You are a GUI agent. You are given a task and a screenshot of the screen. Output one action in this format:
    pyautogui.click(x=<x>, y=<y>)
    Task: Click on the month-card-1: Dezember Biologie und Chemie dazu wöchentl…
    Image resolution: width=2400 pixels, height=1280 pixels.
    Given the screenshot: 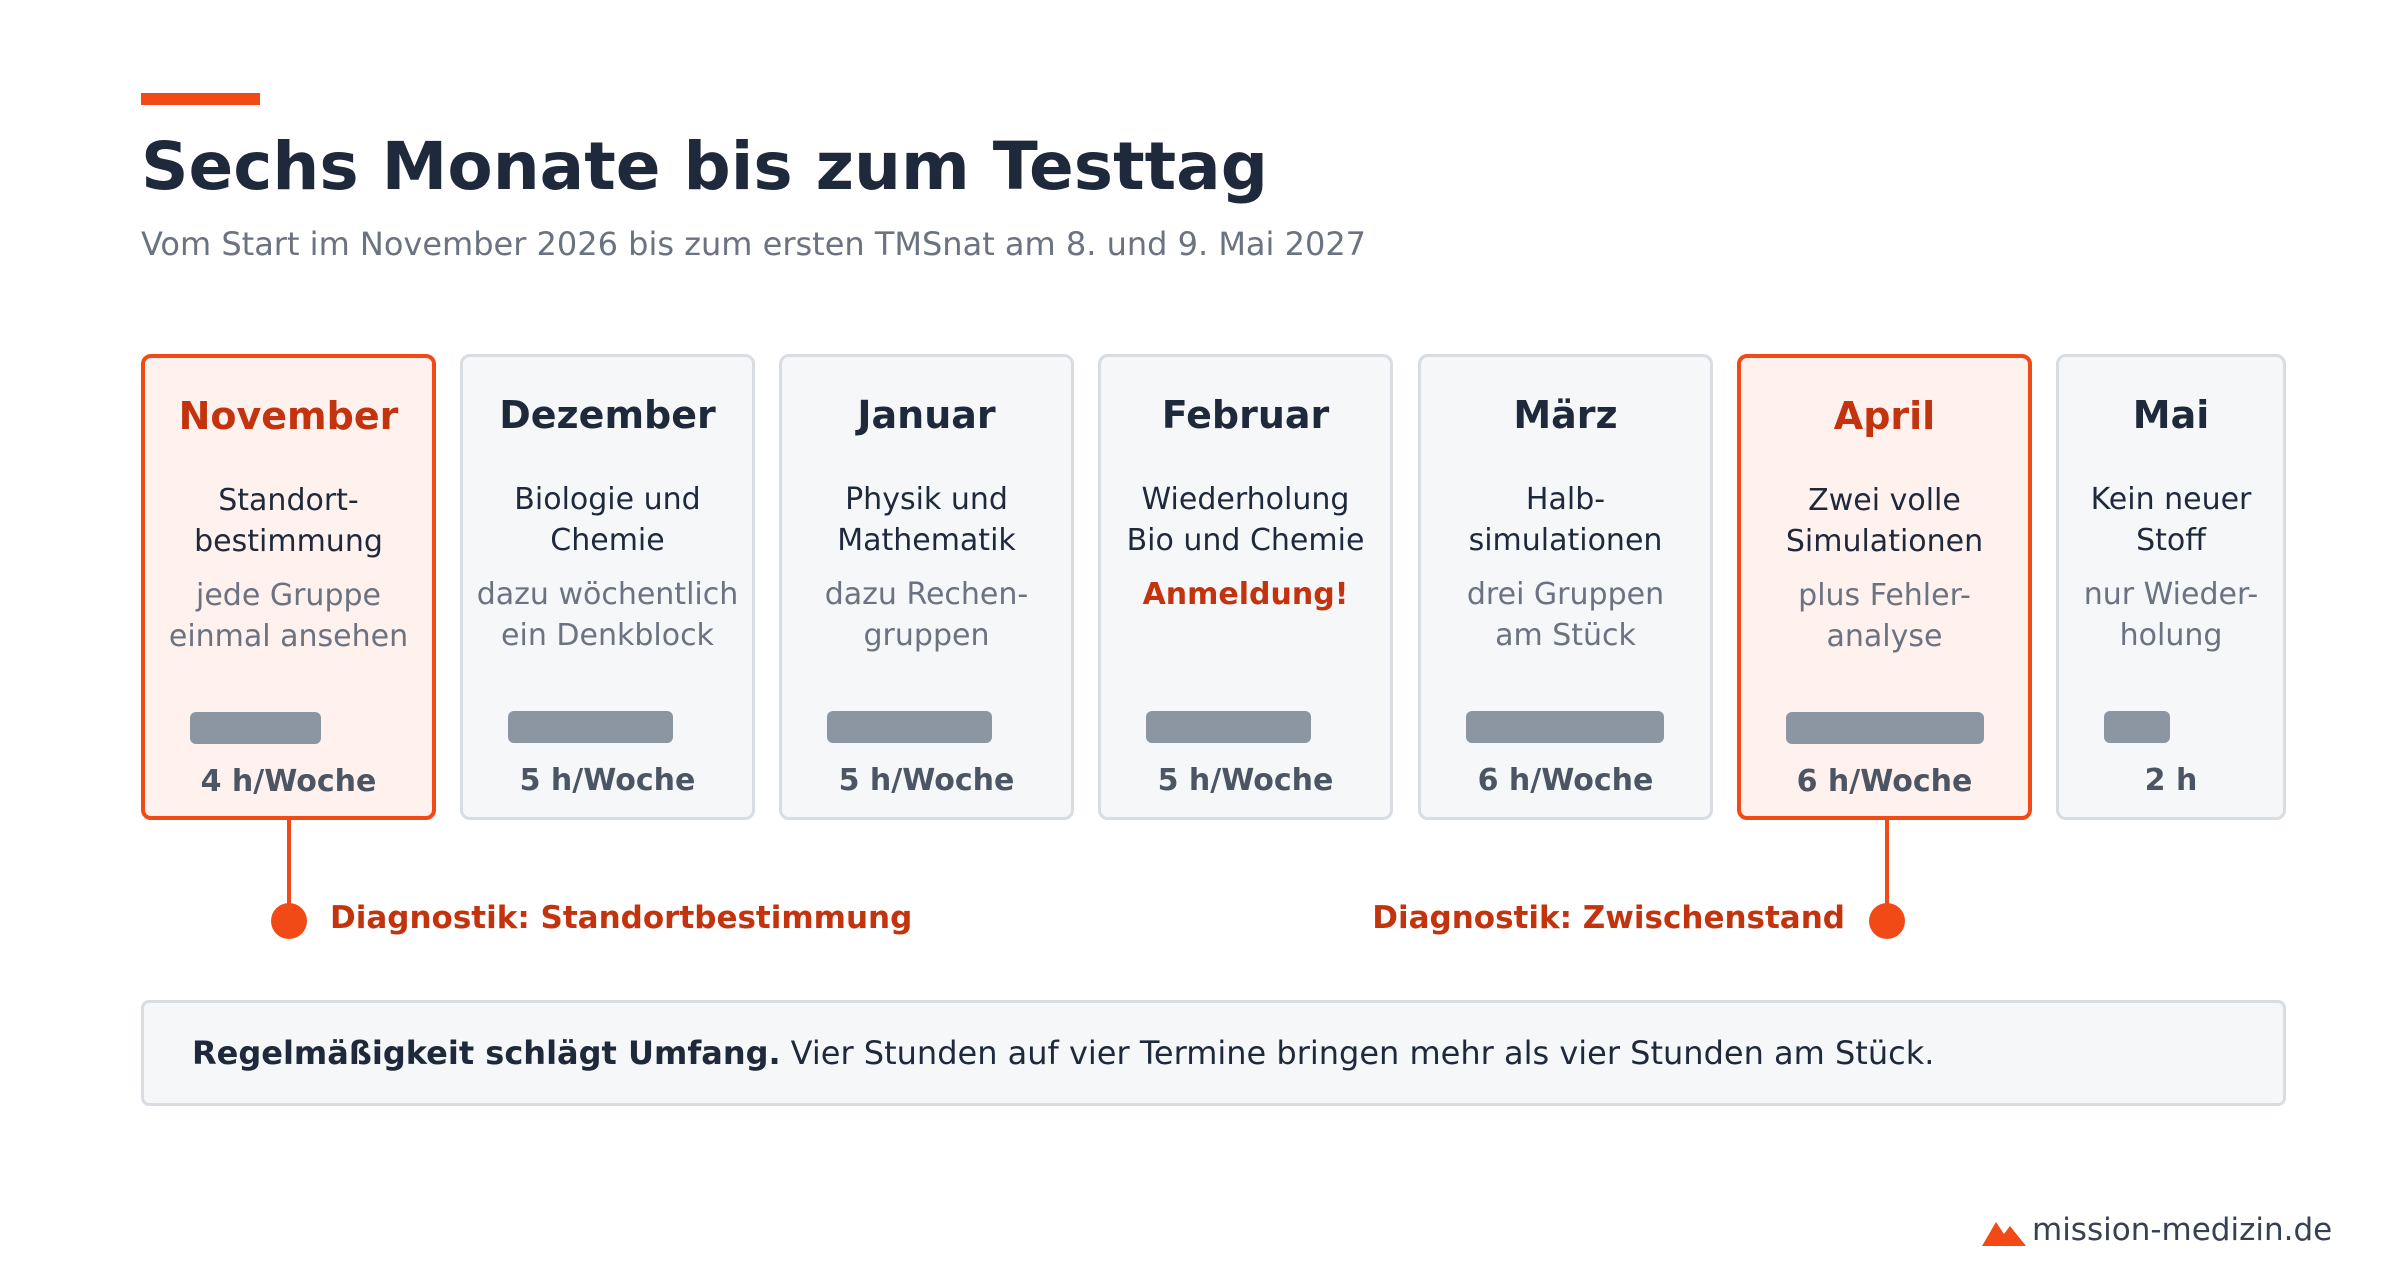 What is the action you would take?
    pyautogui.click(x=607, y=587)
    